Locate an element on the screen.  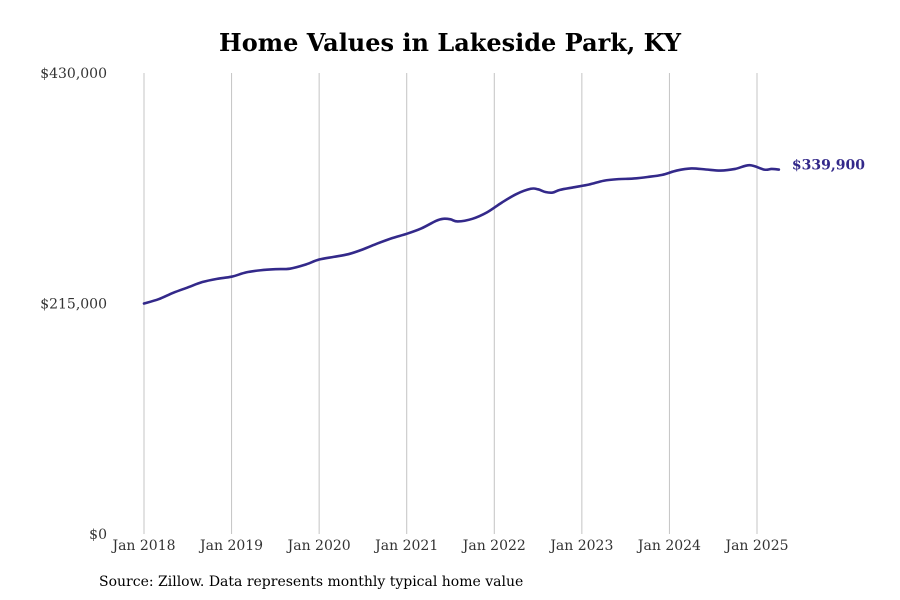
end-value-label: $339,900 is located at coordinates (828, 166).